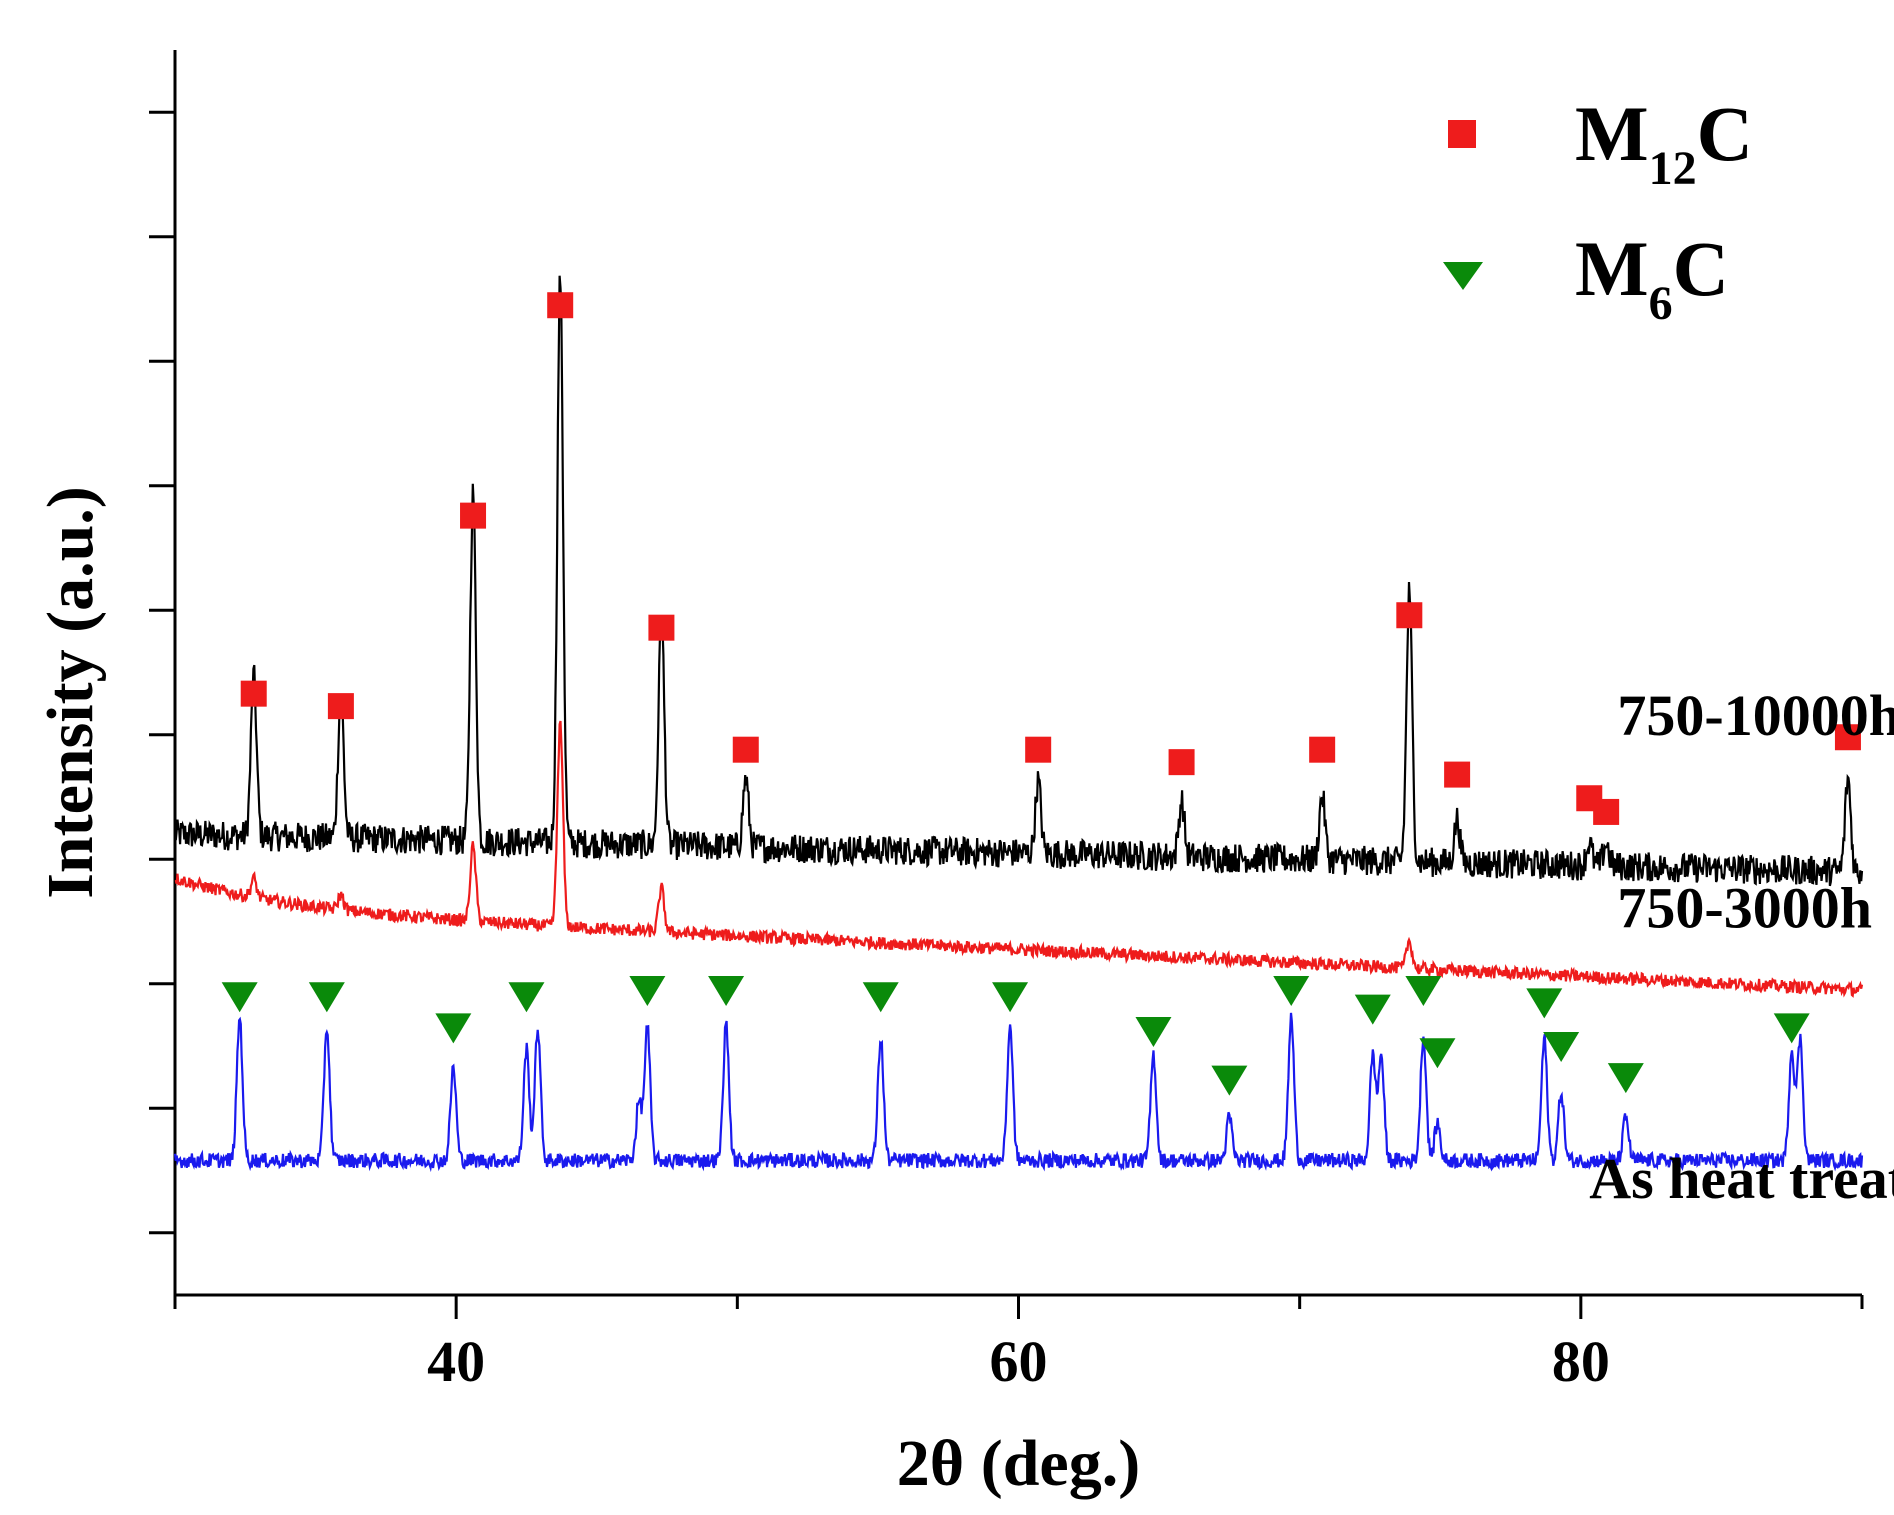 This screenshot has width=1894, height=1515. What do you see at coordinates (1741, 947) in the screenshot?
I see `trace-labels: 750-10000h 750-3000h As heat treated` at bounding box center [1741, 947].